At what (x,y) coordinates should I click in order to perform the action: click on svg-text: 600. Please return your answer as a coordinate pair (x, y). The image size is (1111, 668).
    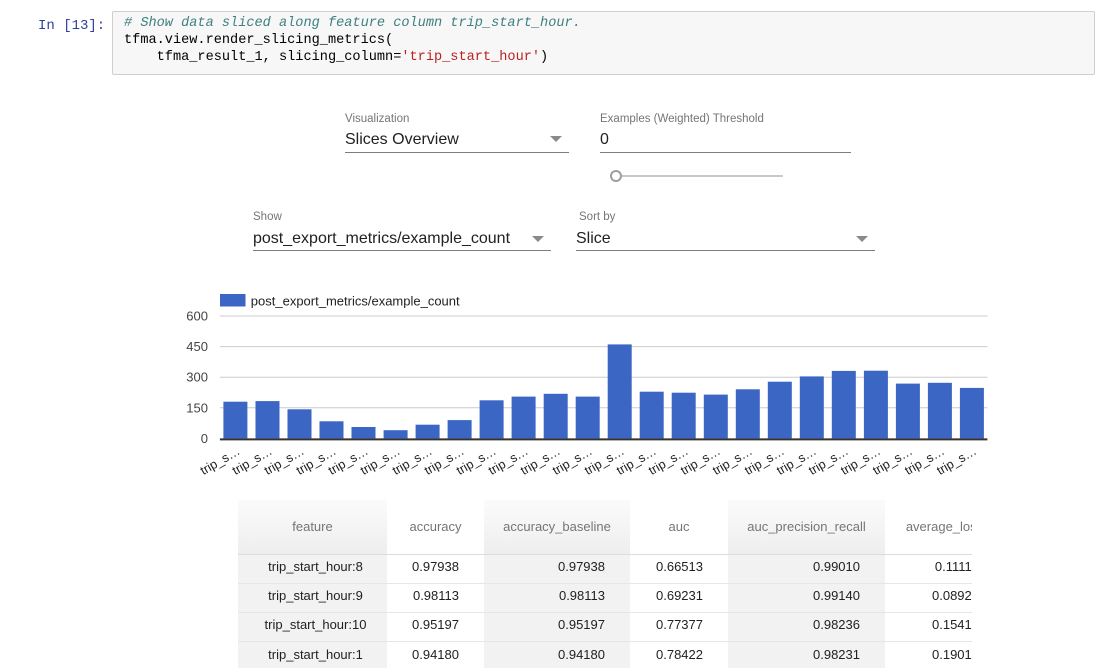
    Looking at the image, I should click on (197, 316).